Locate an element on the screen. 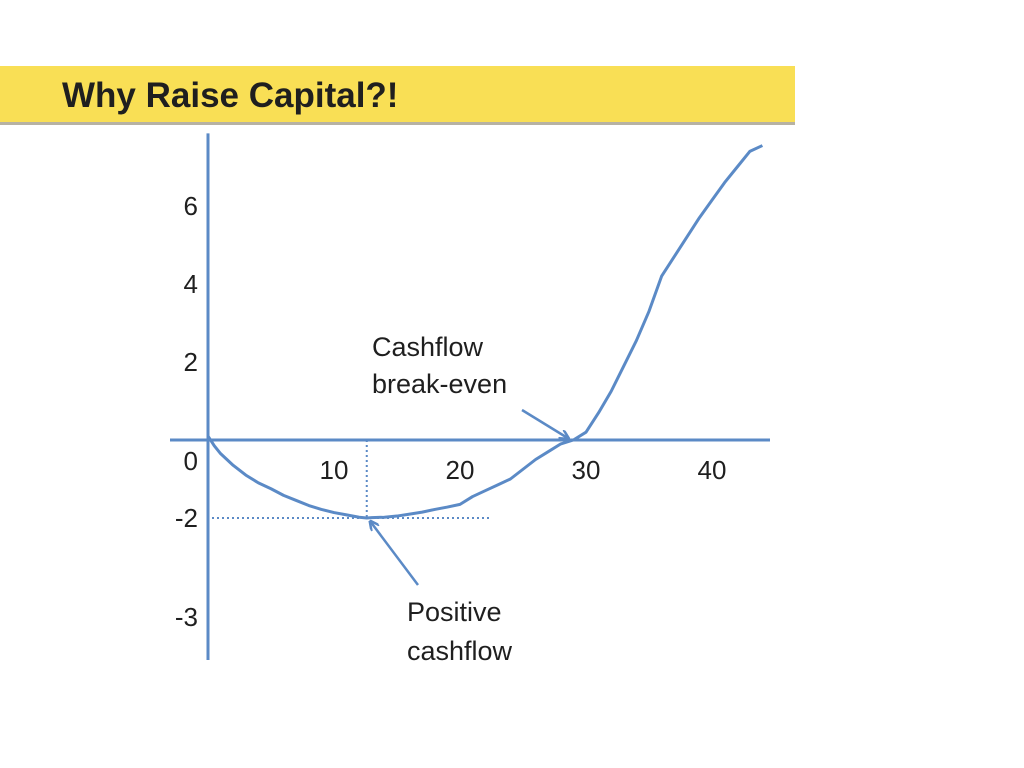 The height and width of the screenshot is (768, 1024). annotation-positive-line2: cashflow is located at coordinates (460, 651).